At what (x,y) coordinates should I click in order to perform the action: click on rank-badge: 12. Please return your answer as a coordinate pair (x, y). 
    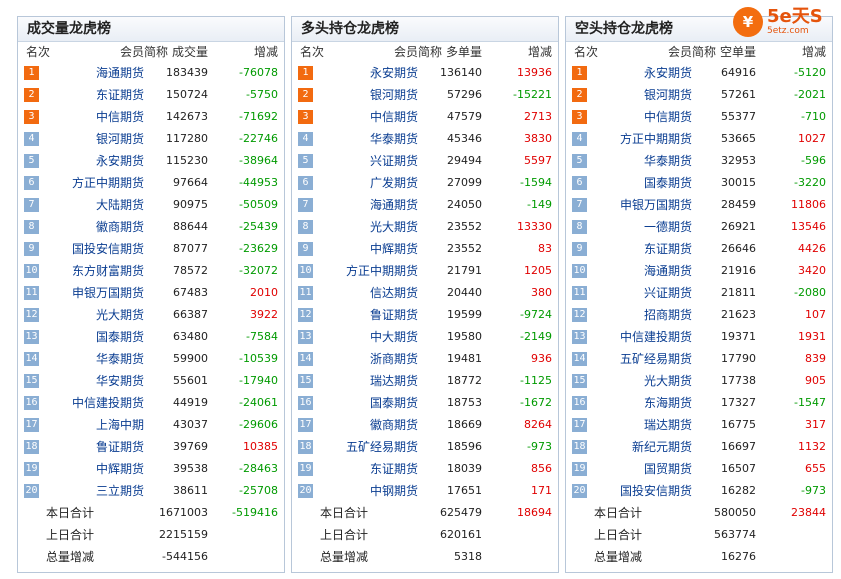
    Looking at the image, I should click on (579, 315).